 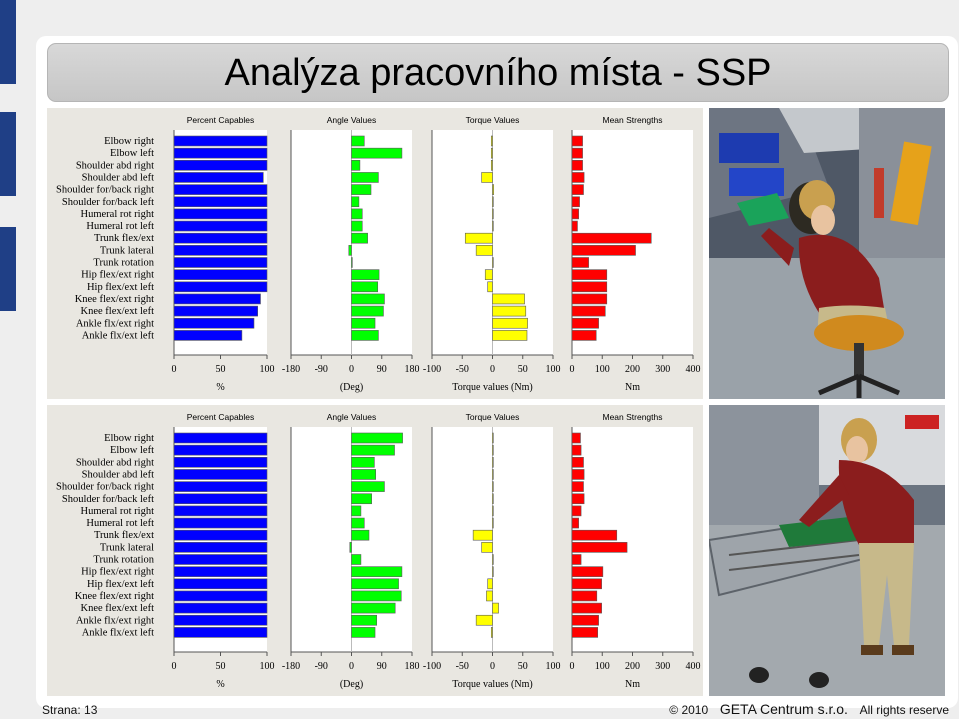 I want to click on category-label: Shoulder abd right, so click(x=115, y=462).